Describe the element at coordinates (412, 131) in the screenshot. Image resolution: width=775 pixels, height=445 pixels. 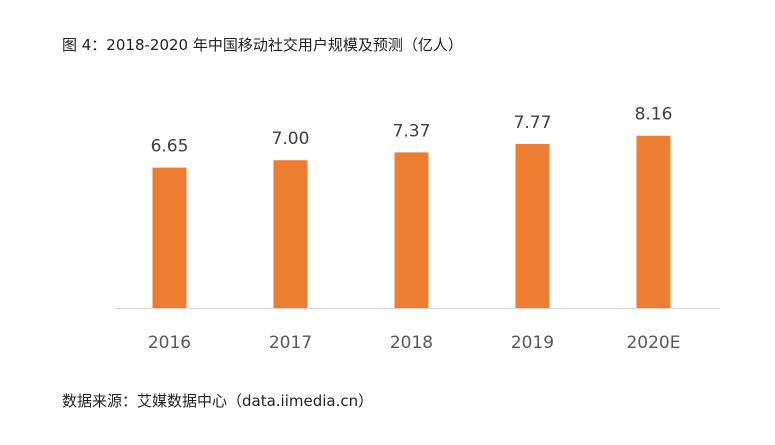
I see `data-label: 7.37` at that location.